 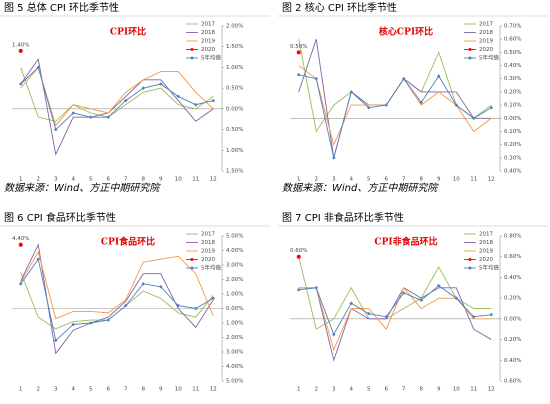 I want to click on x-tick-label: 8, so click(x=422, y=180).